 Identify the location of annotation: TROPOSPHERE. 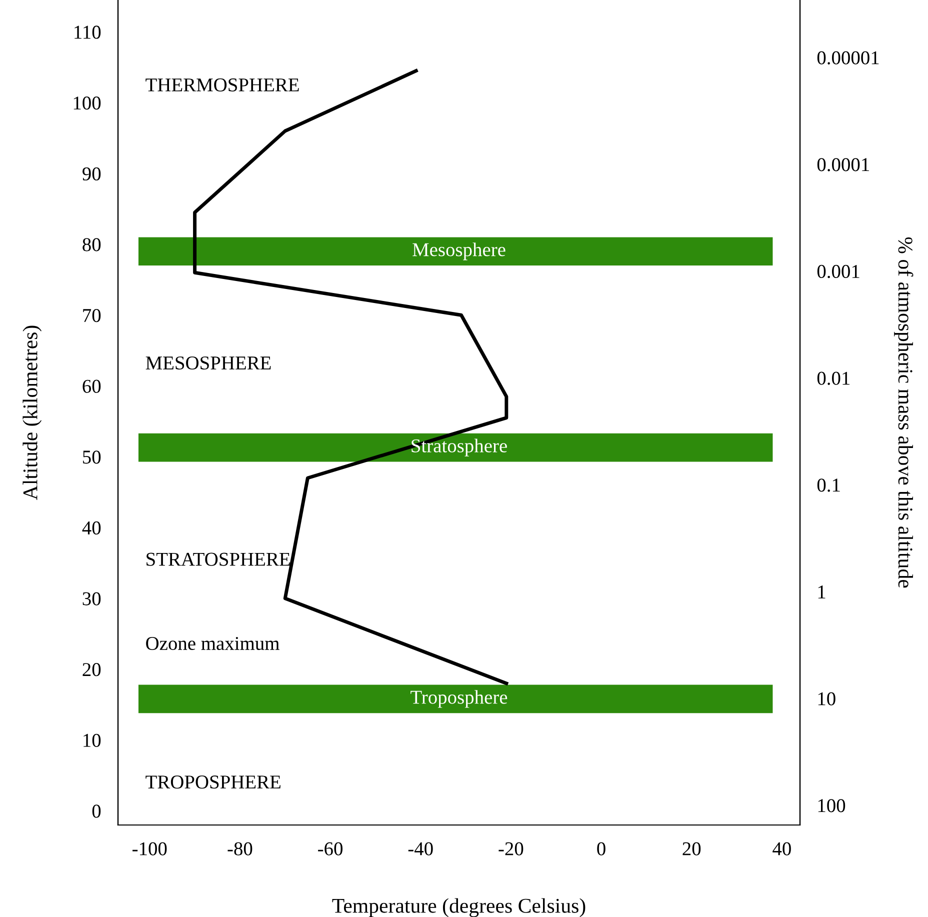
(213, 782).